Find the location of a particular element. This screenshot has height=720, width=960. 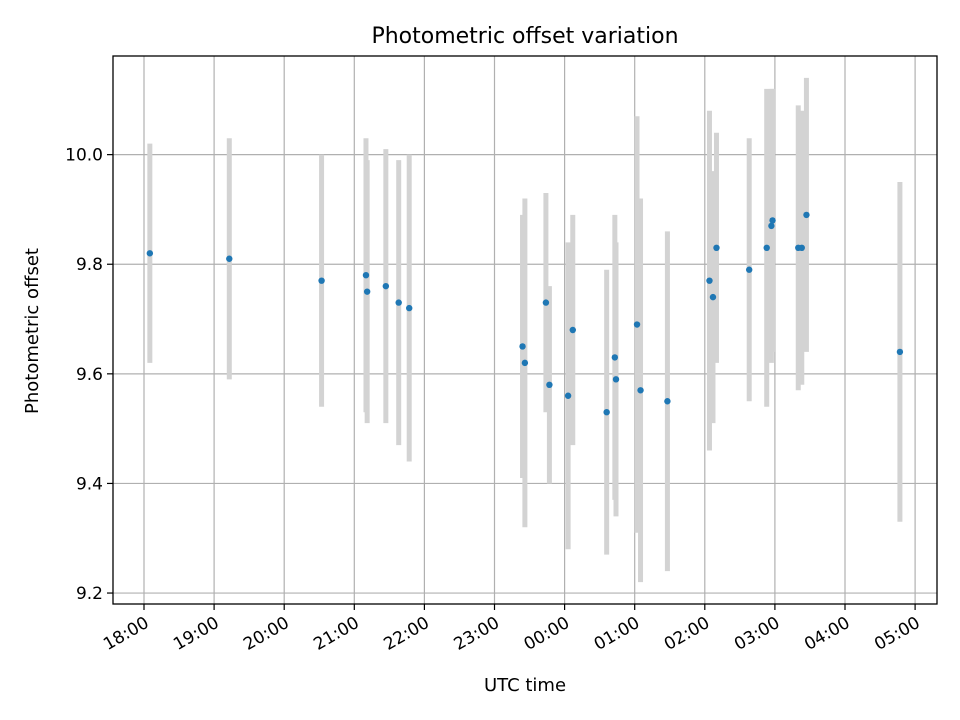

x-axis-label: UTC time is located at coordinates (525, 685).